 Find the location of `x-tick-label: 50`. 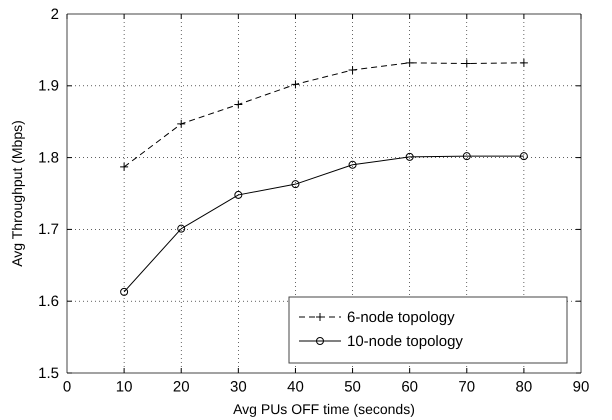

x-tick-label: 50 is located at coordinates (352, 387).